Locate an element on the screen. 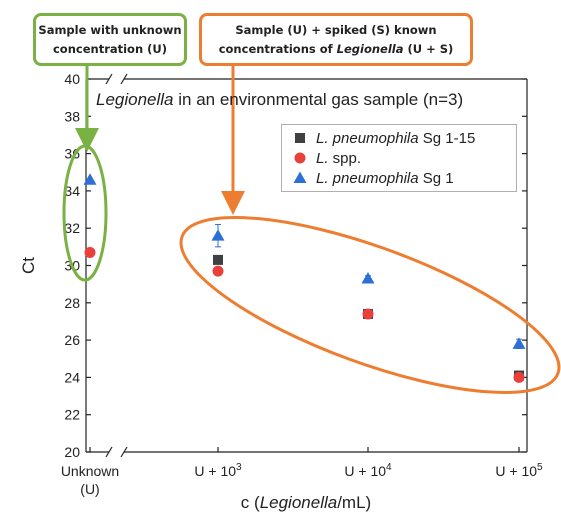 The width and height of the screenshot is (561, 513). legend-entry: L. spp. is located at coordinates (399, 158).